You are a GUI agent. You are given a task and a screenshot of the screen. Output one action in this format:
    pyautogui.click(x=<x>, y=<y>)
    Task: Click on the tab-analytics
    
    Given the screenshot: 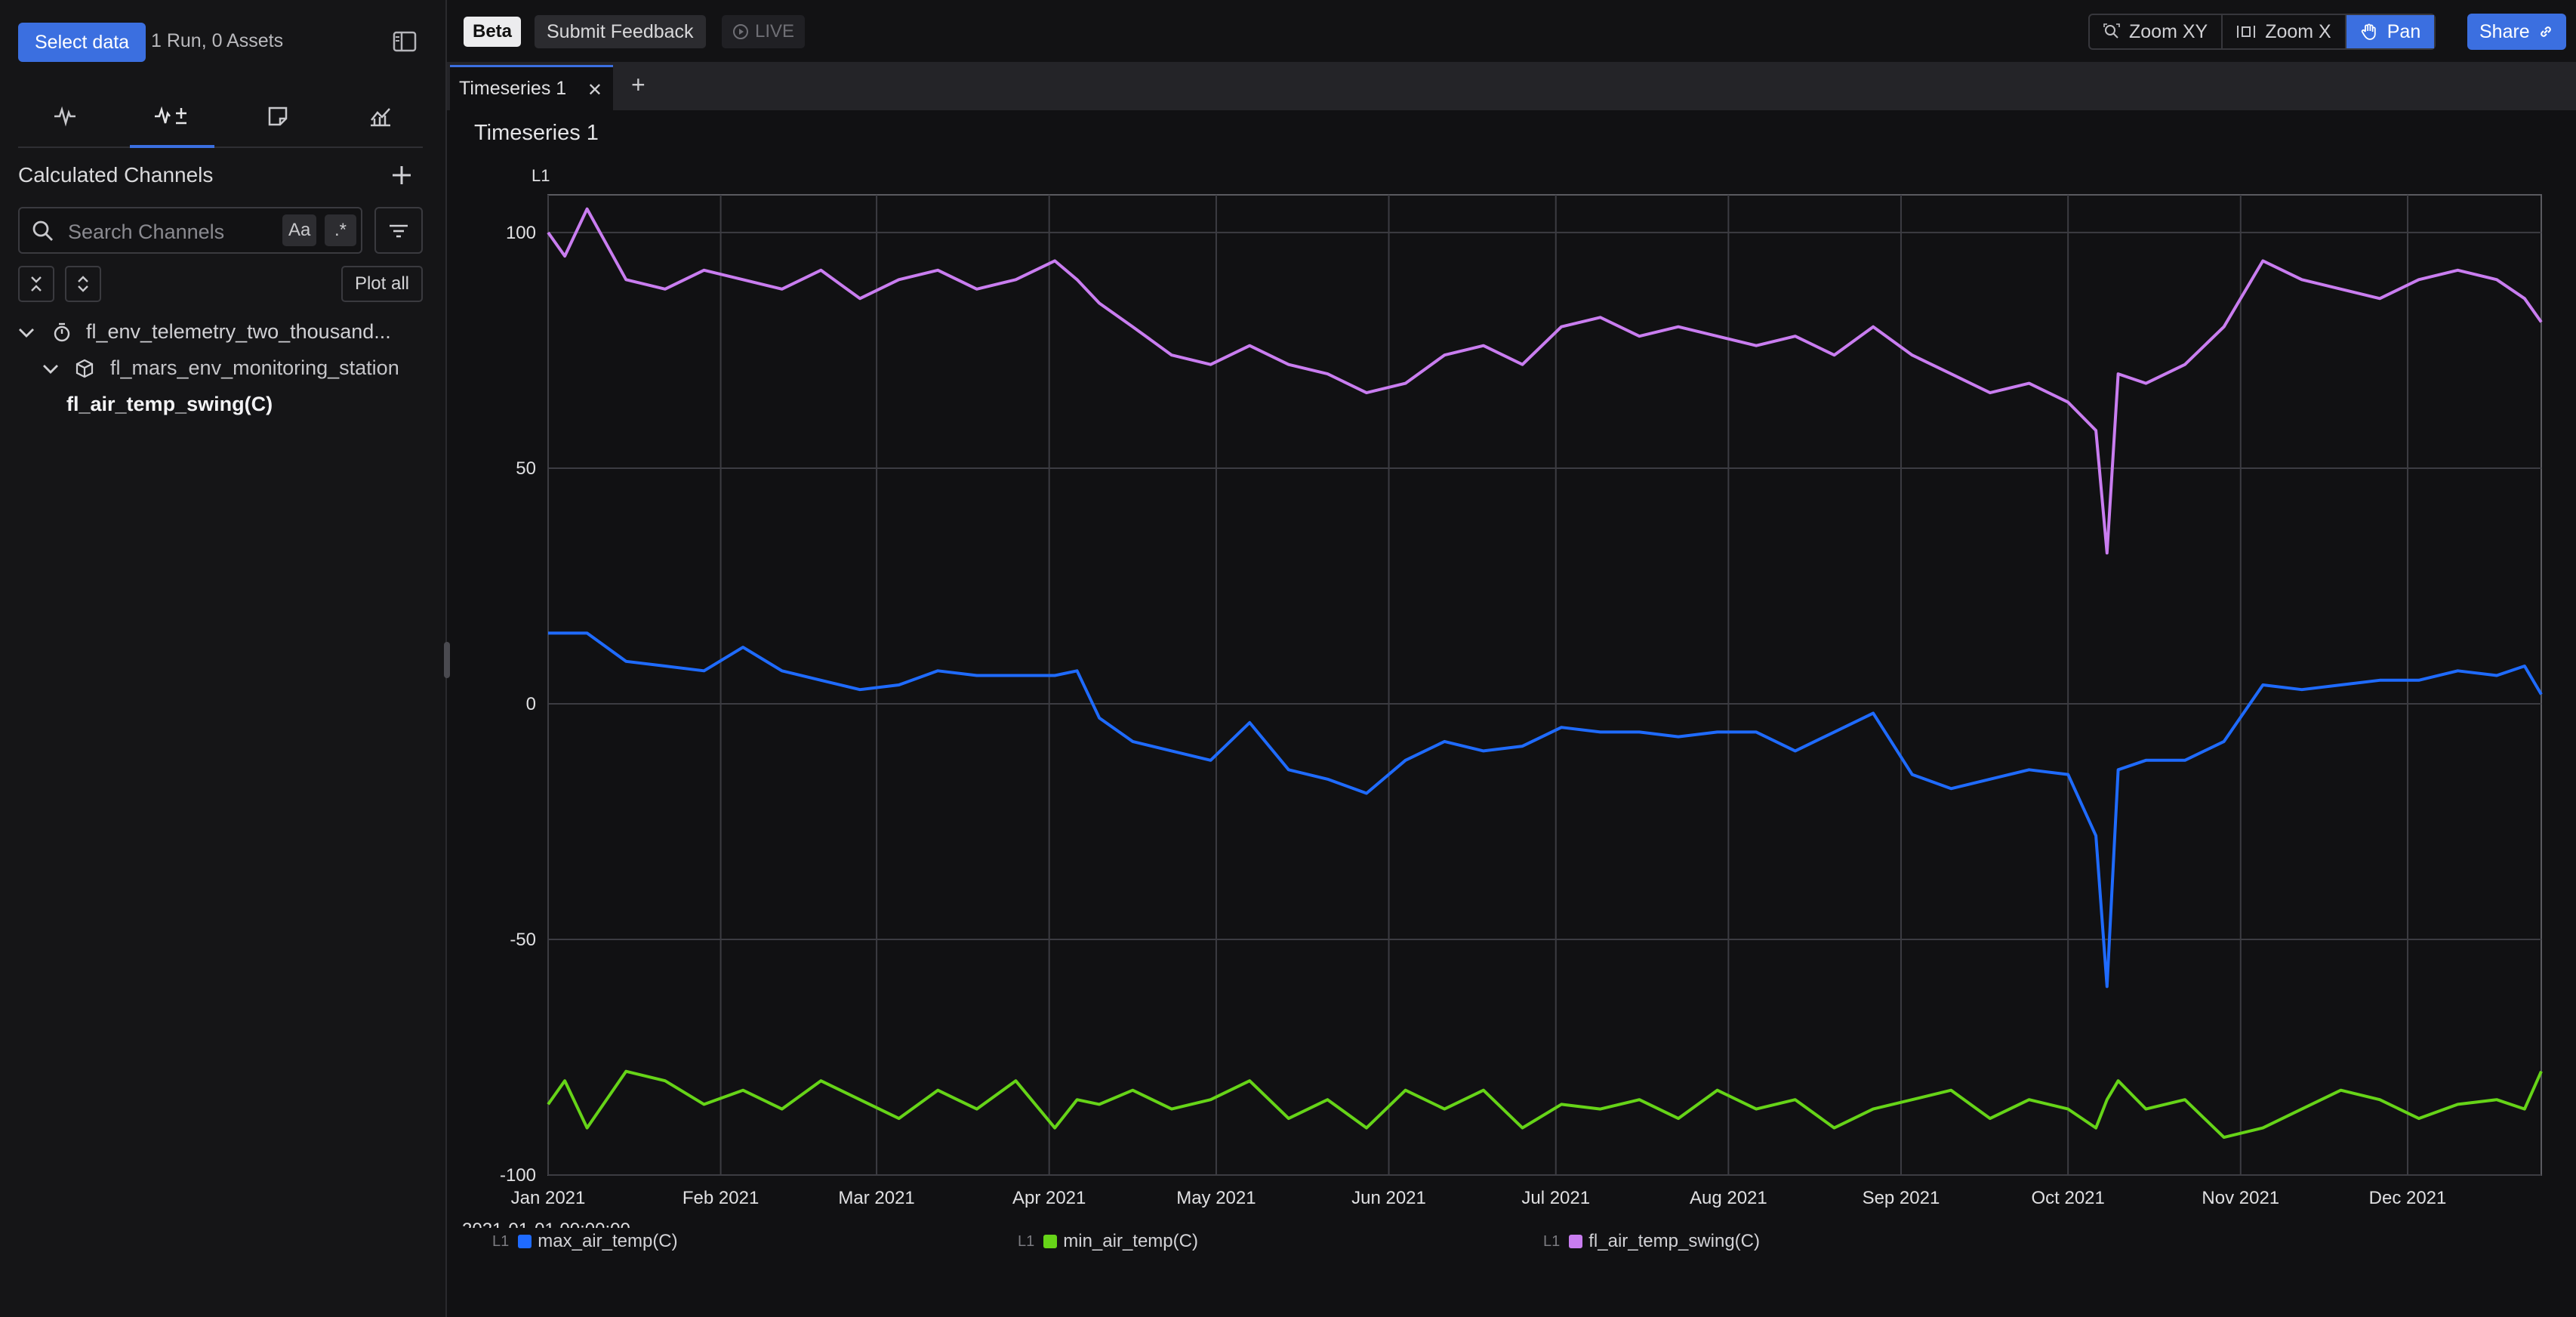 What is the action you would take?
    pyautogui.click(x=380, y=116)
    